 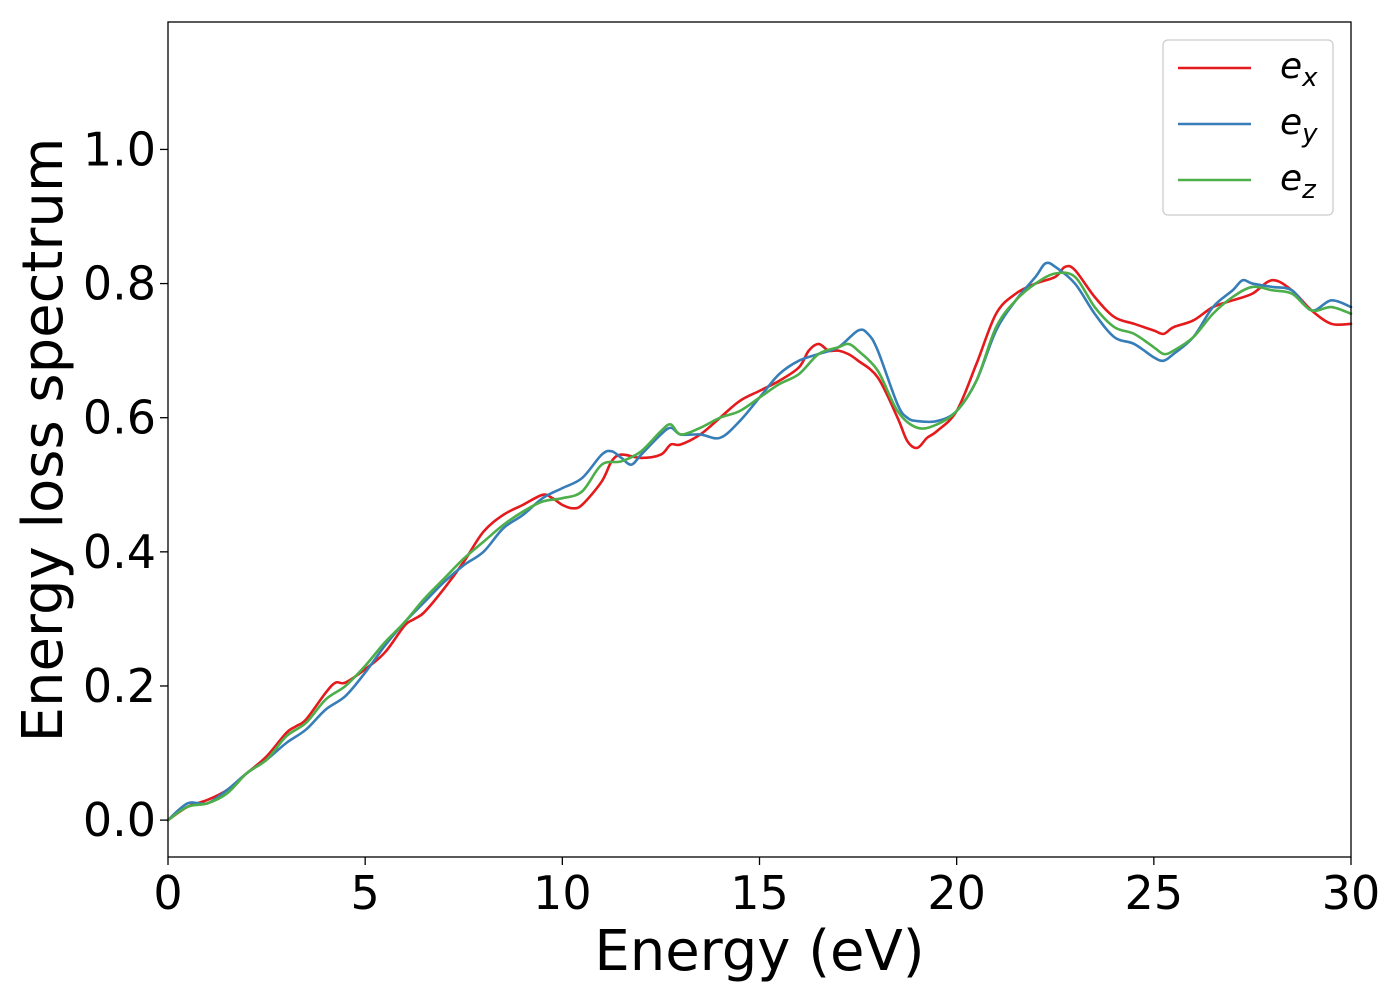 I want to click on y-axis-label: Energy loss spectrum, so click(x=43, y=440).